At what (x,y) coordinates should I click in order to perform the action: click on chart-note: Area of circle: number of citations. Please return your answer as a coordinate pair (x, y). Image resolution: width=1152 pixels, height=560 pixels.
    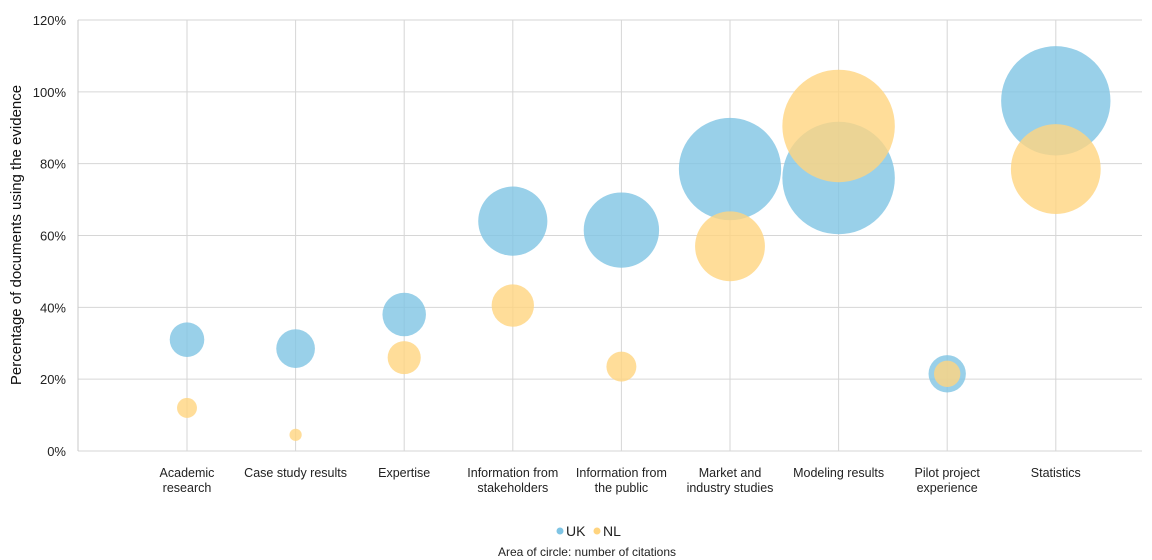
    Looking at the image, I should click on (587, 552).